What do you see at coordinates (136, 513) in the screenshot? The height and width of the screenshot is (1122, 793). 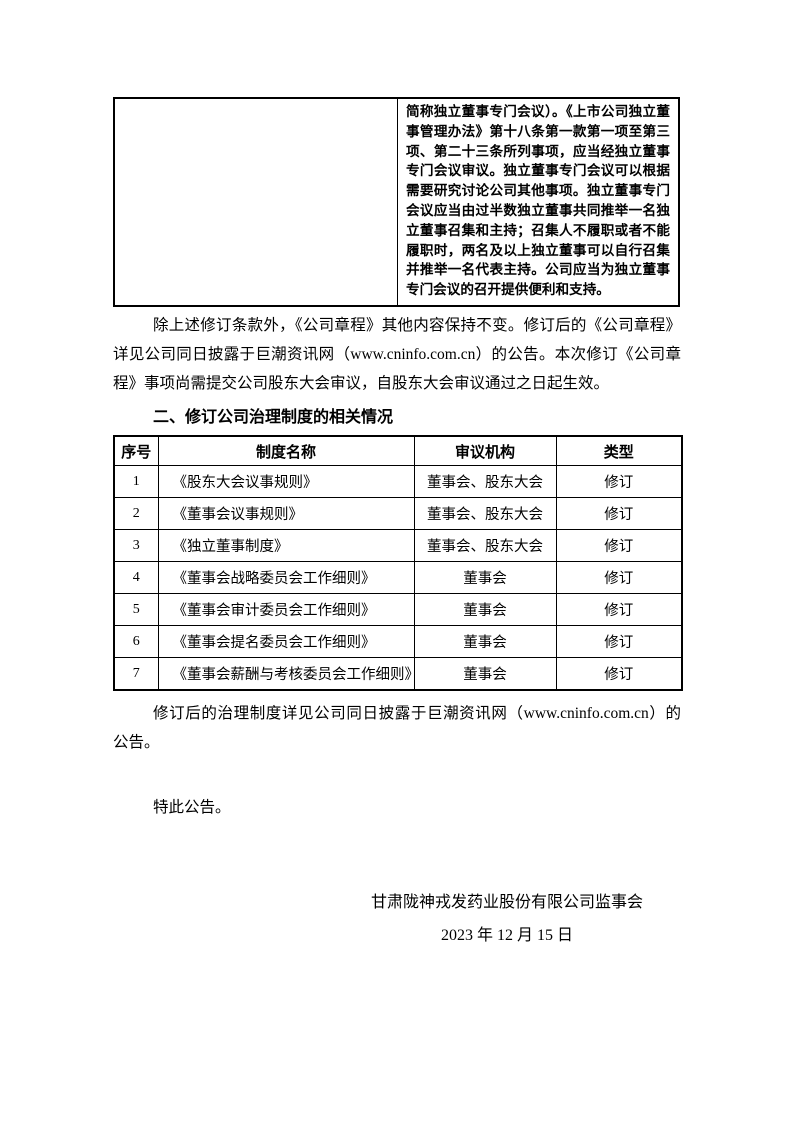 I see `cell-seq: 2` at bounding box center [136, 513].